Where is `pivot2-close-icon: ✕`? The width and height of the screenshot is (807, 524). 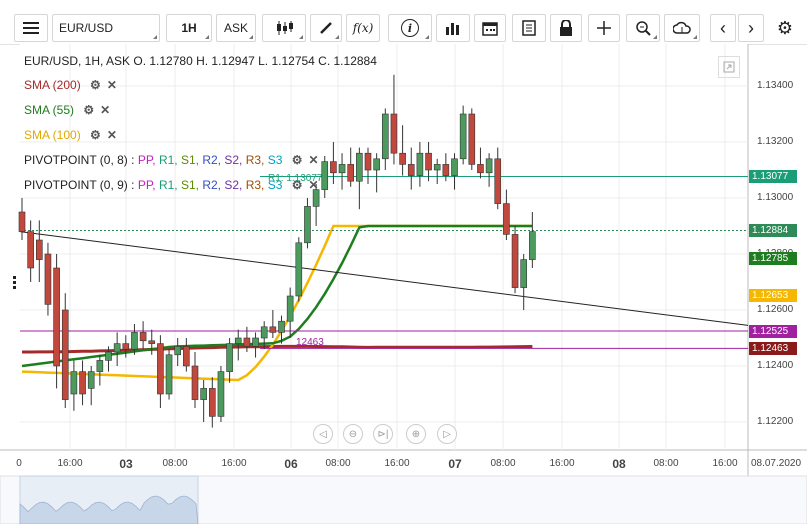 pivot2-close-icon: ✕ is located at coordinates (313, 185).